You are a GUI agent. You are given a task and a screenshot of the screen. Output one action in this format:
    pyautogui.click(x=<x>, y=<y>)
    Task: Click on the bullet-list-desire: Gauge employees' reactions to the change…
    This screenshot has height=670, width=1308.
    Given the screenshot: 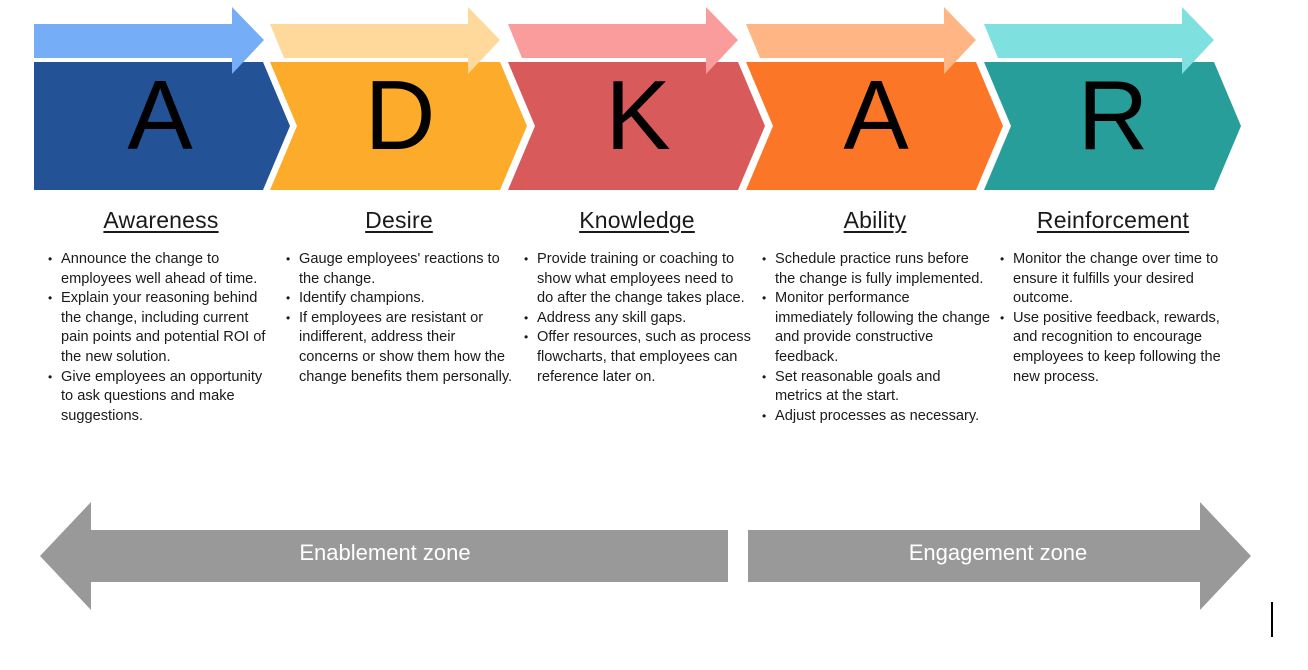 What is the action you would take?
    pyautogui.click(x=399, y=318)
    